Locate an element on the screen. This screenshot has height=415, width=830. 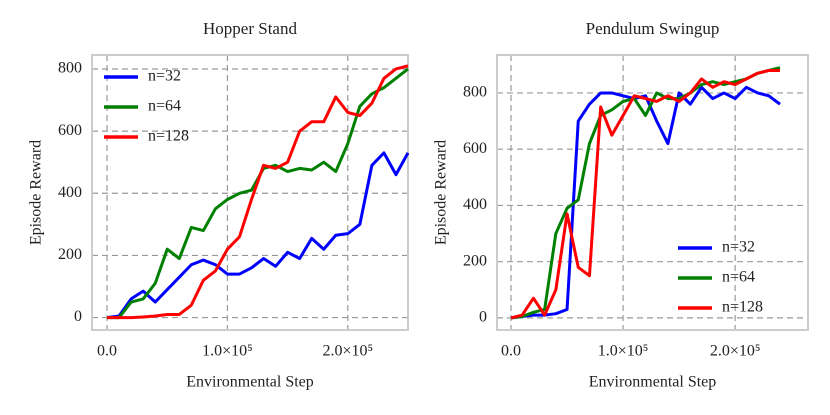
line is located at coordinates (258, 235).